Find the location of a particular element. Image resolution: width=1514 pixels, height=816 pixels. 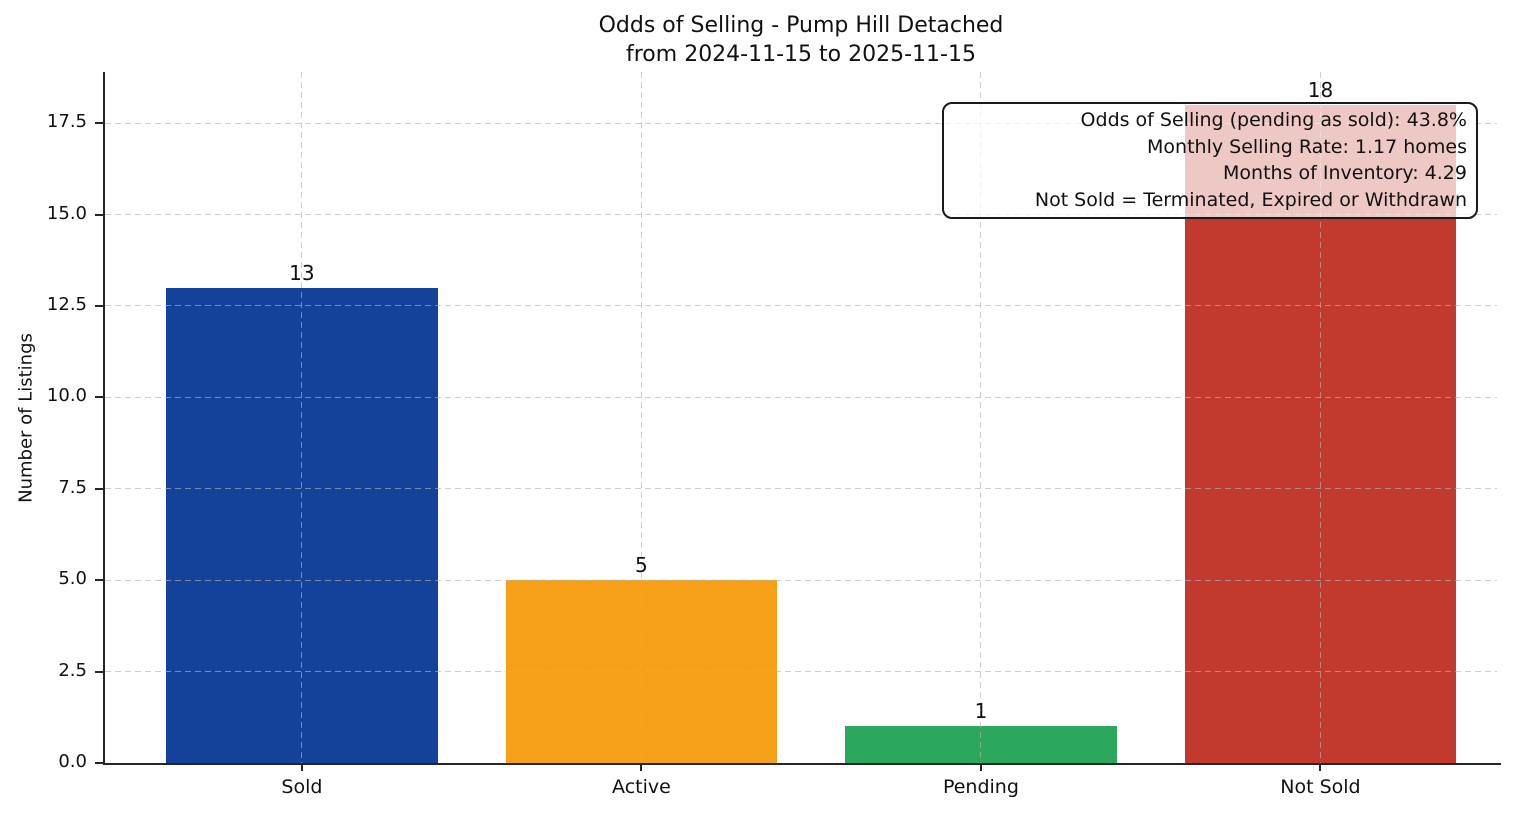

y-tick-label: 17.5 is located at coordinates (66, 122).